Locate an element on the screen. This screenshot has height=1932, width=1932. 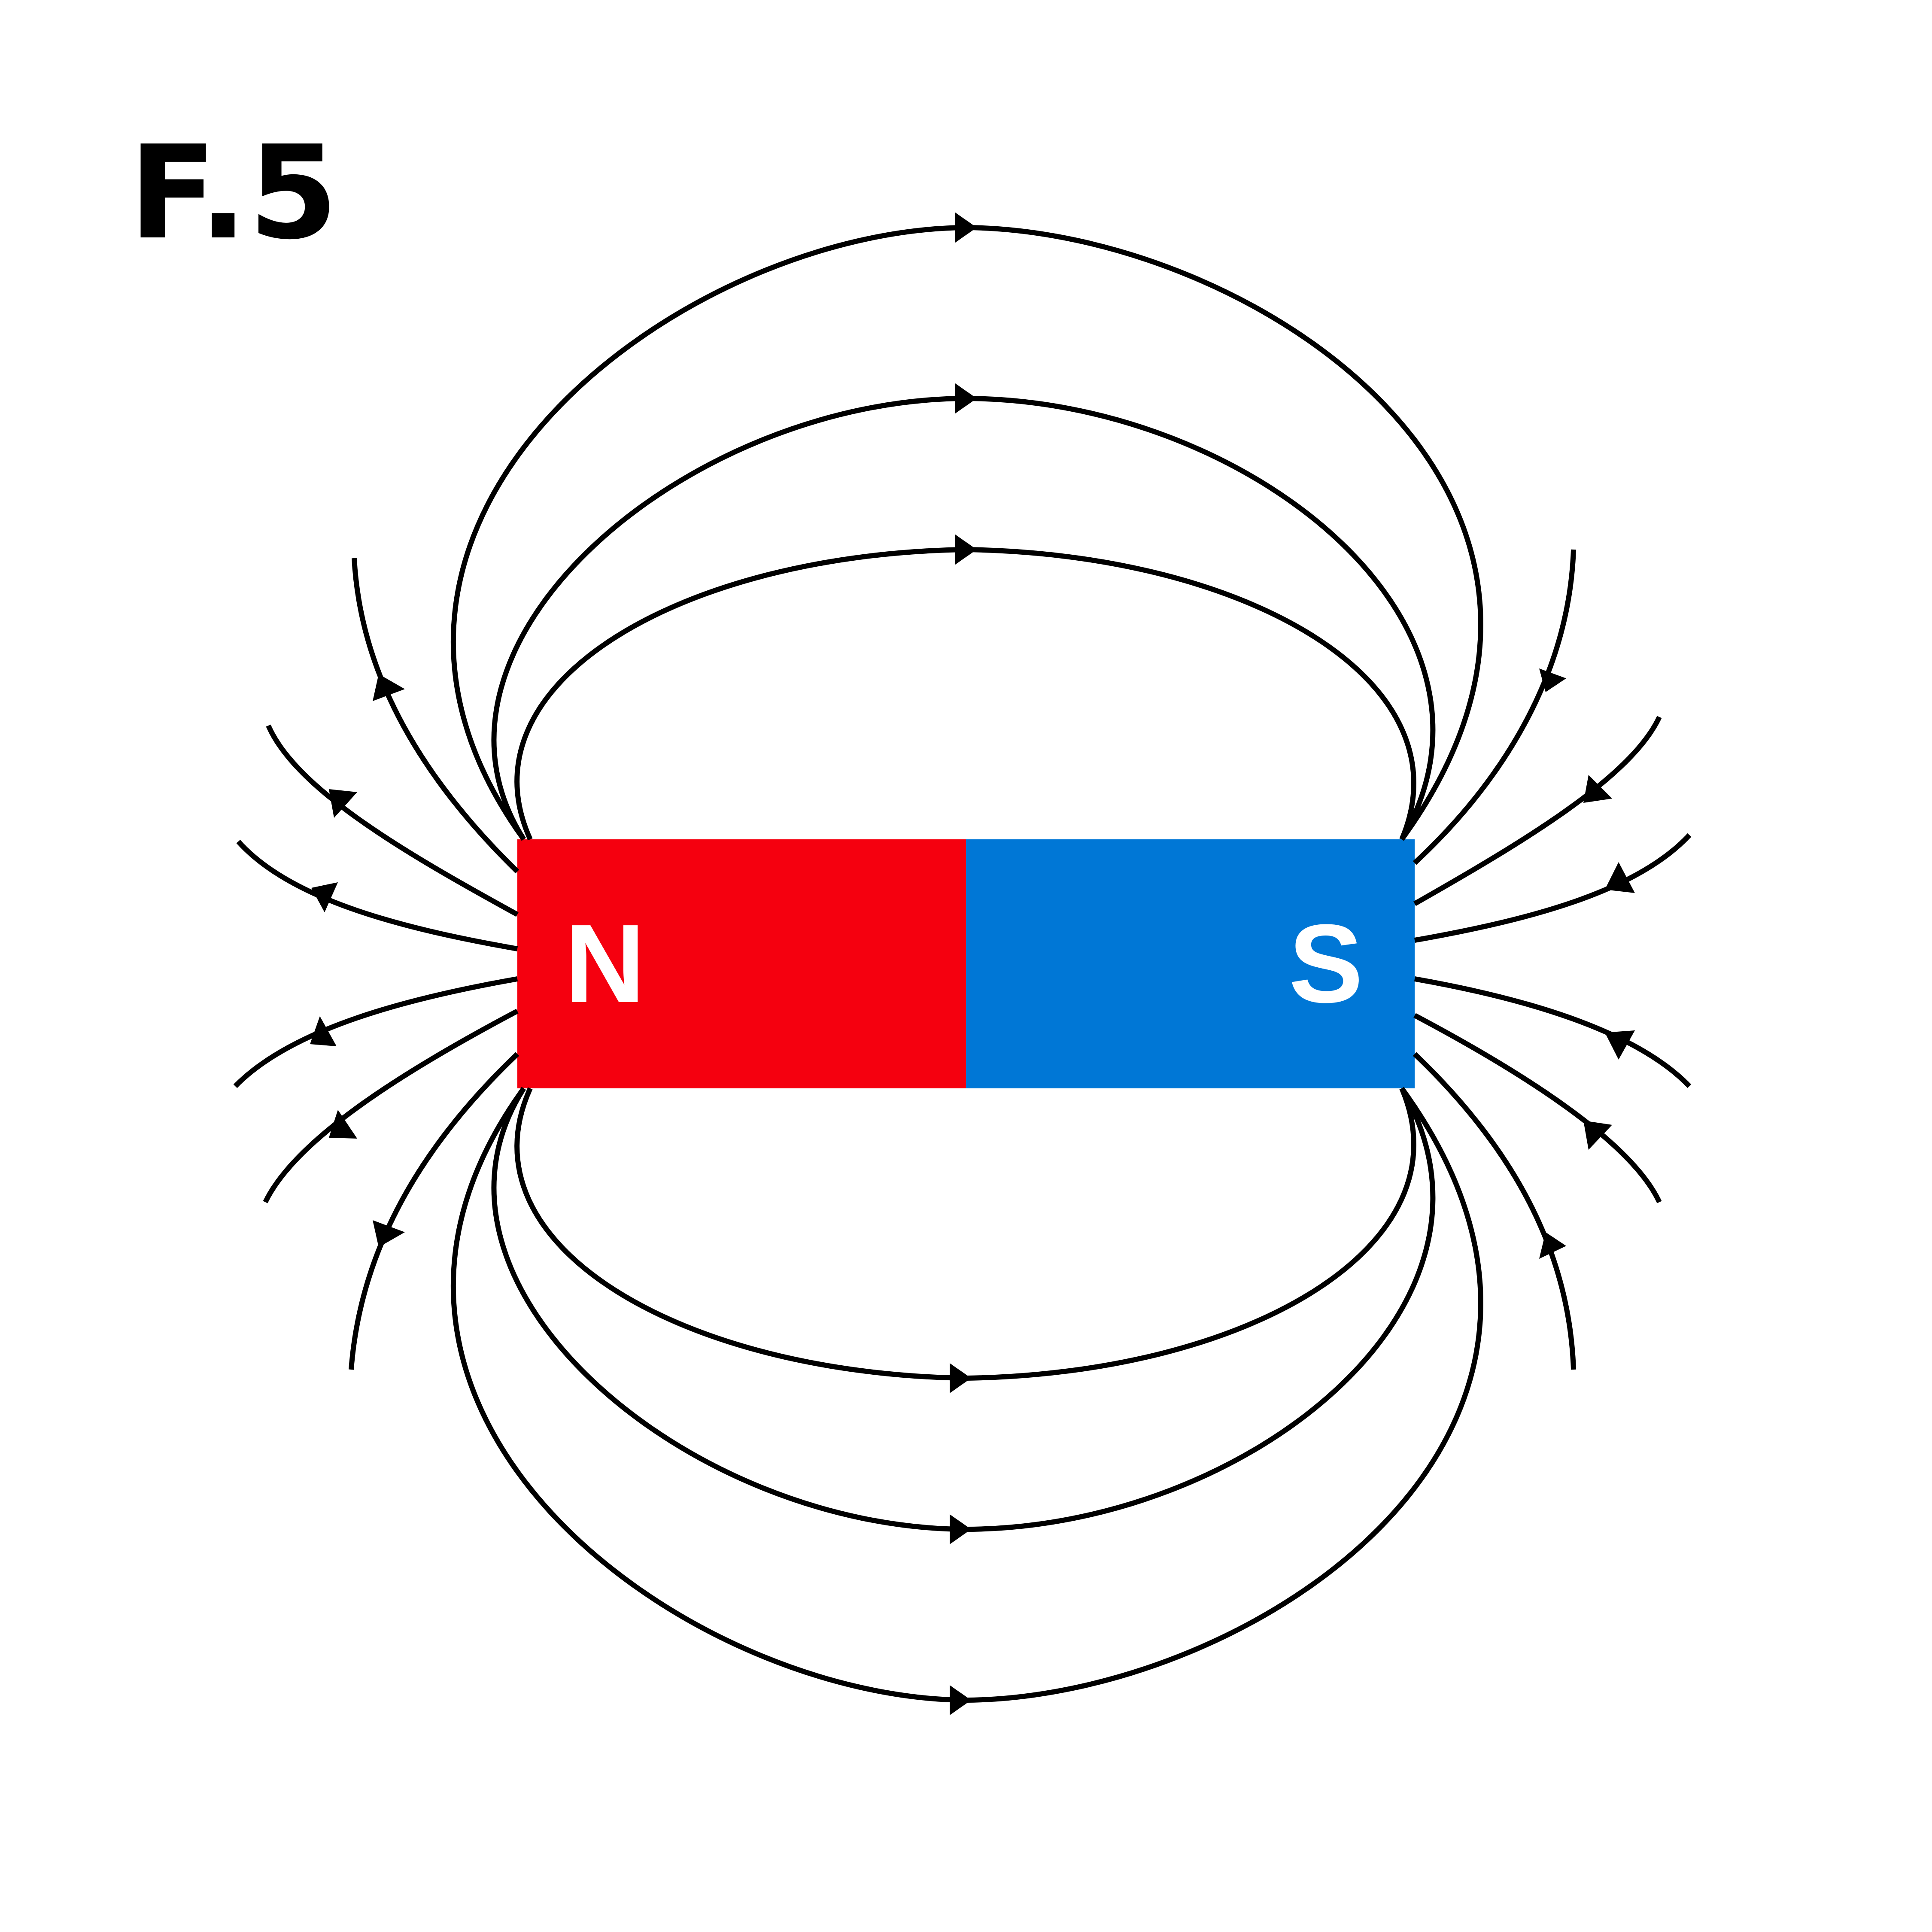
arrow-loop-bottom-inner is located at coordinates (961, 1378).